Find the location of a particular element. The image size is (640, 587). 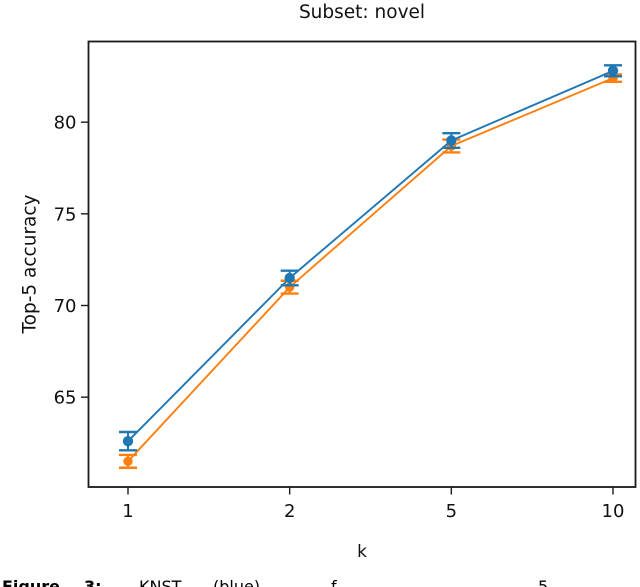

svg-text: 2 is located at coordinates (289, 511).